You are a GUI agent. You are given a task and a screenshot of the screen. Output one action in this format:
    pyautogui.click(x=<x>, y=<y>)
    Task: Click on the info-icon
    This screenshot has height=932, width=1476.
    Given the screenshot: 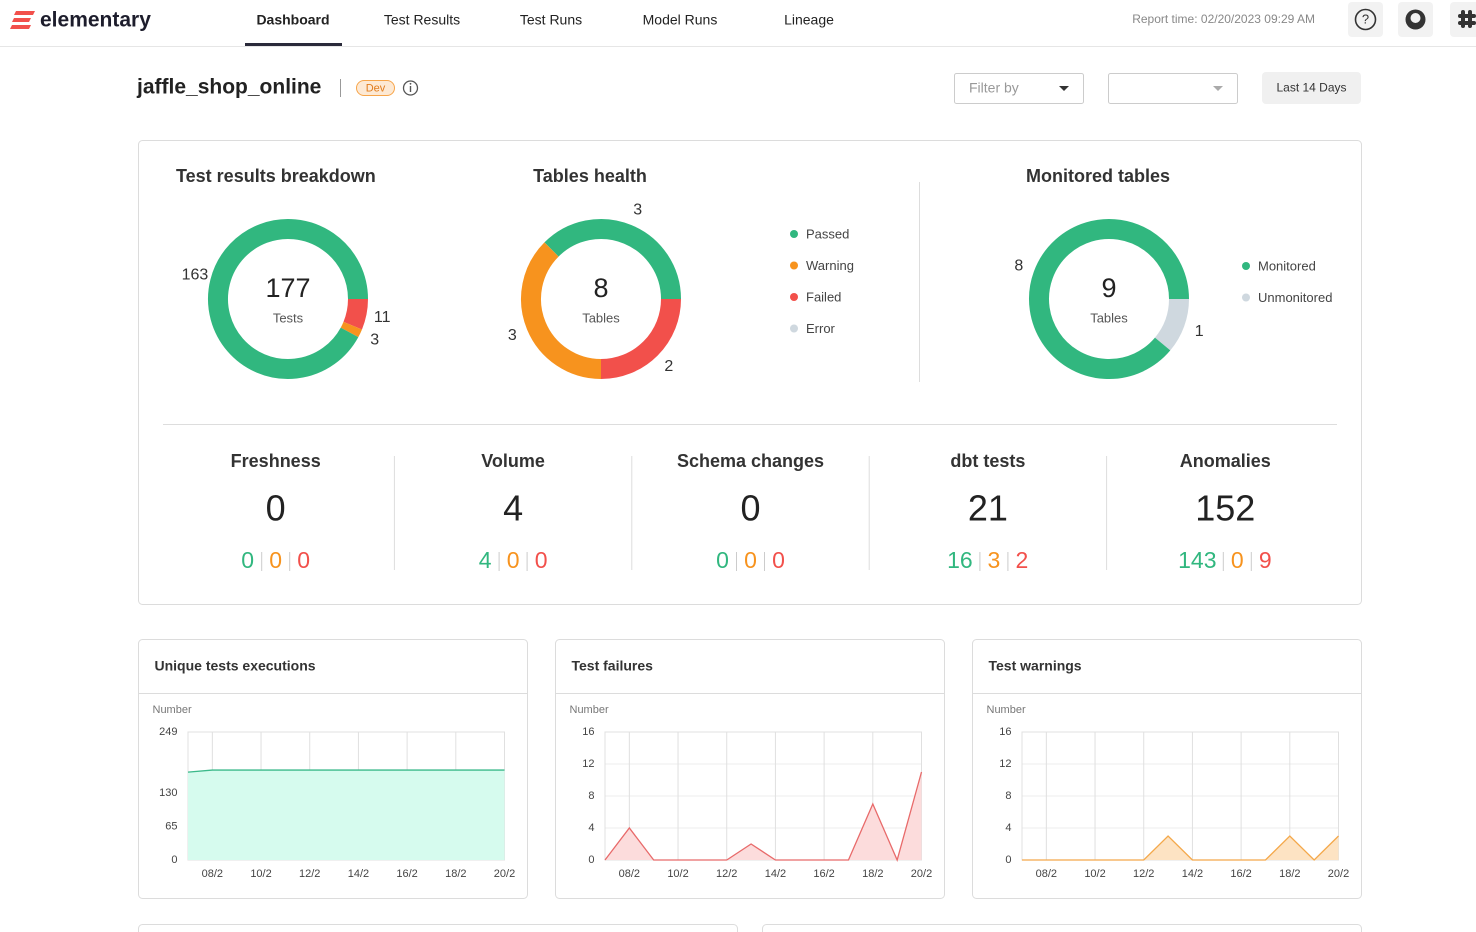 What is the action you would take?
    pyautogui.click(x=410, y=88)
    